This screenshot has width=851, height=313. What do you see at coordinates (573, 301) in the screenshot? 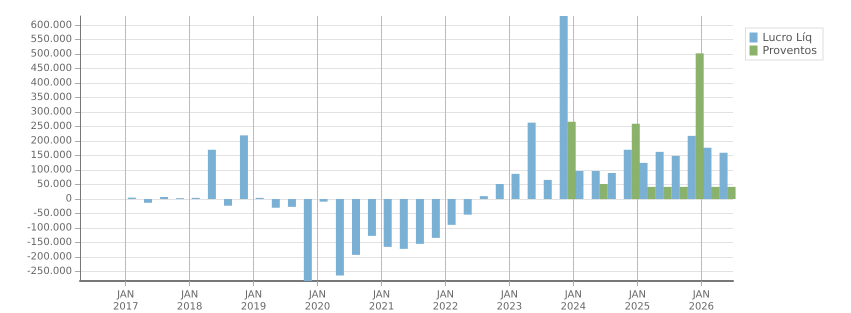
I see `x-tick-label: JAN 2024` at bounding box center [573, 301].